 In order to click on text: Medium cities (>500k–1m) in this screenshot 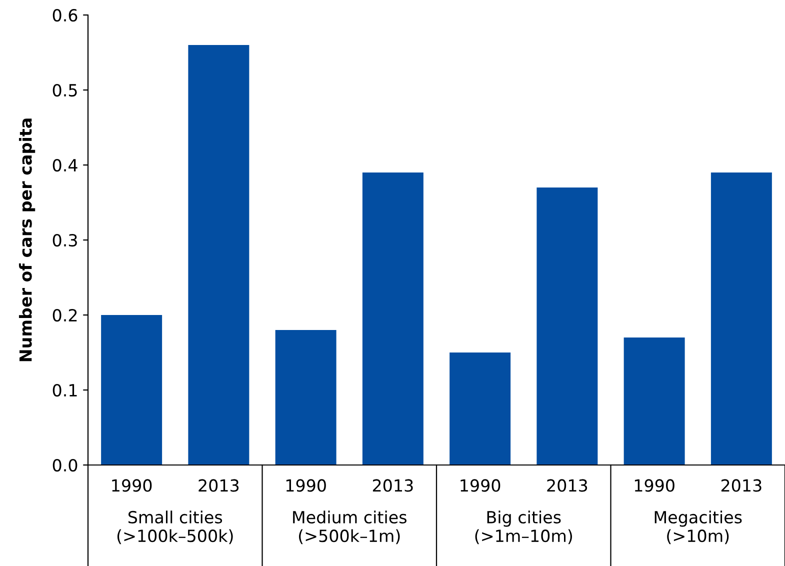, I will do `click(349, 527)`.